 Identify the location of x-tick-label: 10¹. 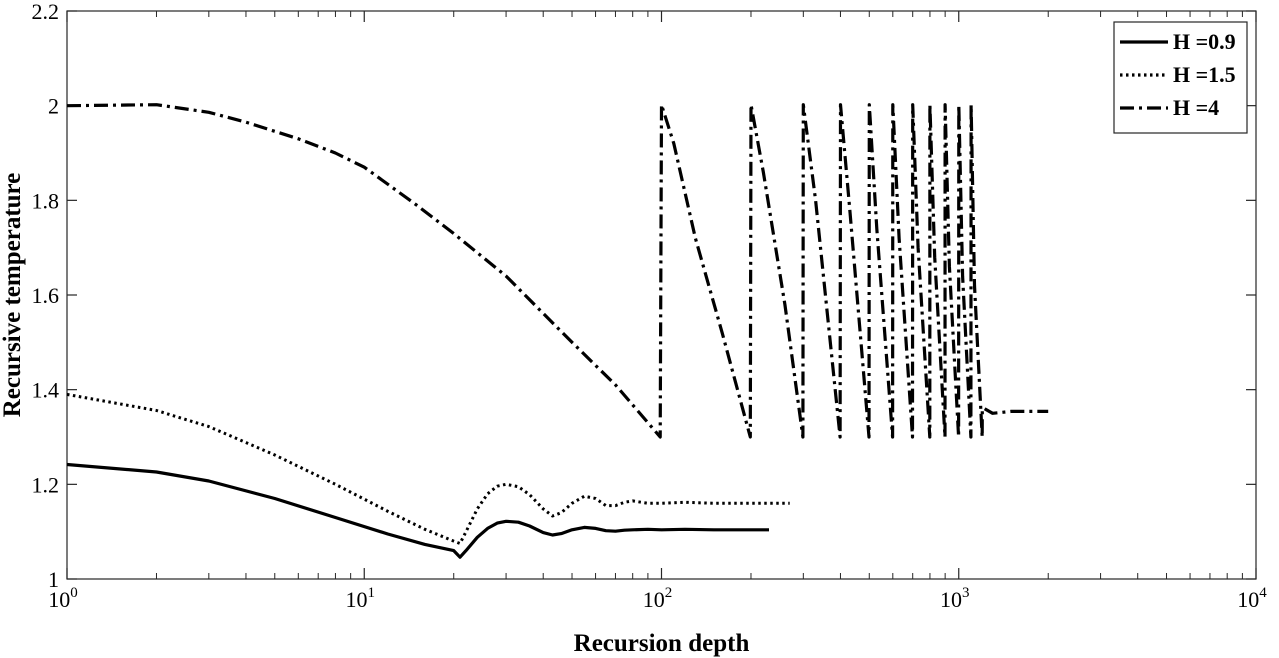
(361, 598).